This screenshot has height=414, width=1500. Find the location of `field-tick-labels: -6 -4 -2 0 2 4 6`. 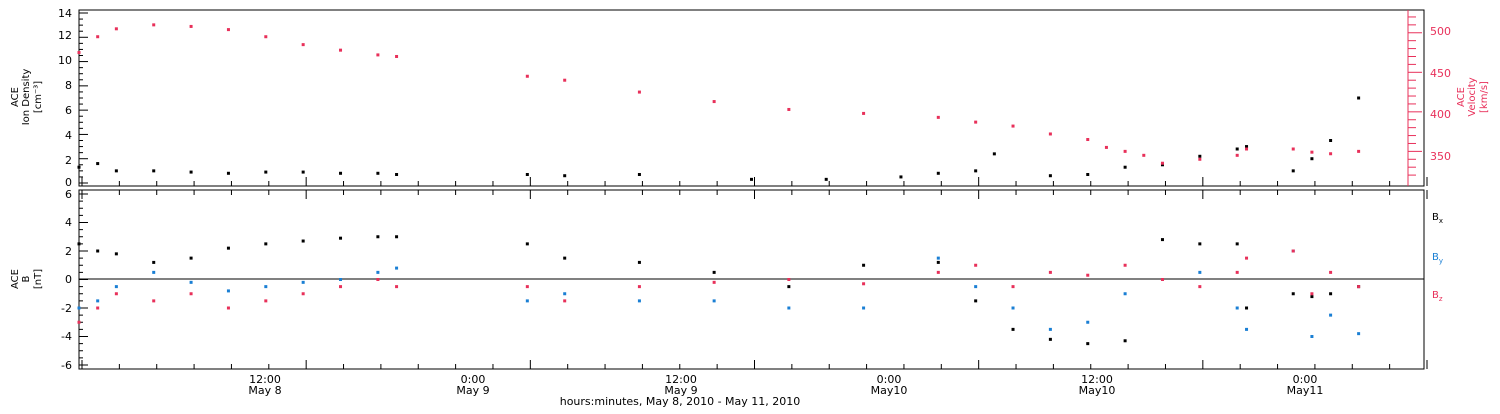

field-tick-labels: -6 -4 -2 0 2 4 6 is located at coordinates (66, 280).